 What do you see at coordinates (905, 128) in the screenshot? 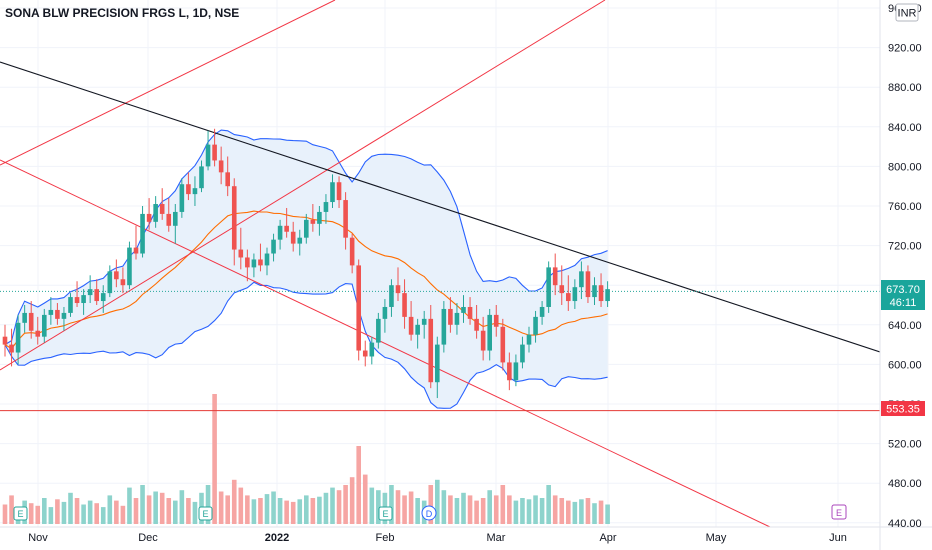
I see `y-tick-label: 840.00` at bounding box center [905, 128].